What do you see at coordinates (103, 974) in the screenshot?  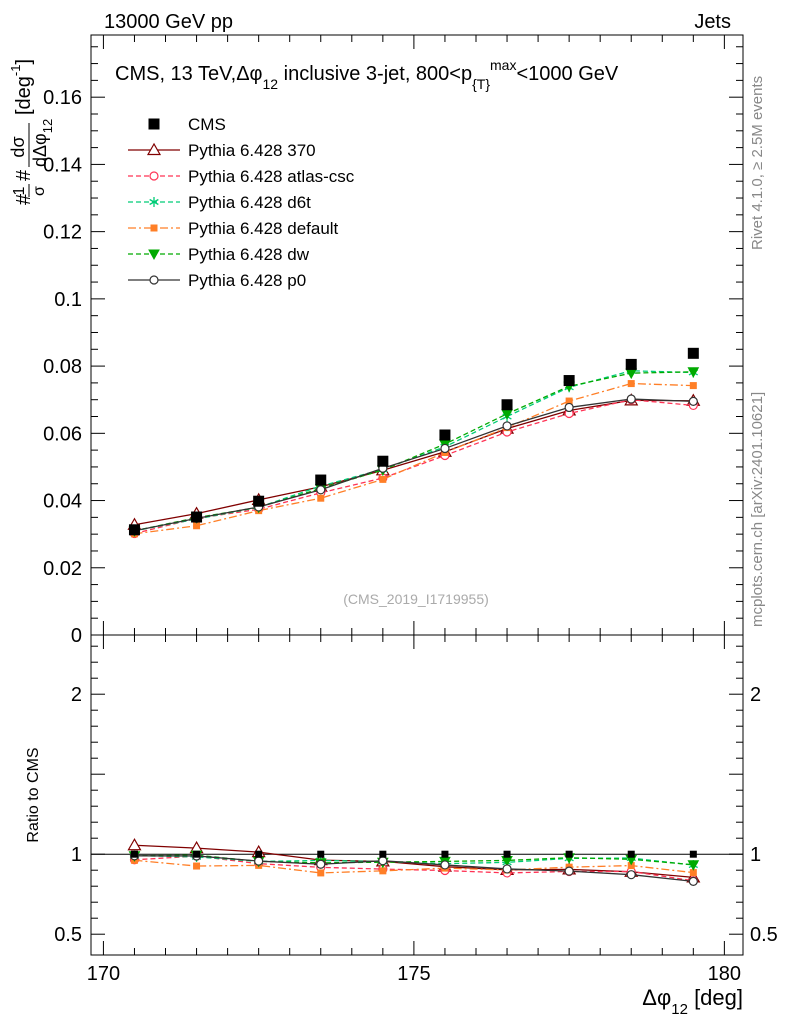 I see `x-tick-label: 170` at bounding box center [103, 974].